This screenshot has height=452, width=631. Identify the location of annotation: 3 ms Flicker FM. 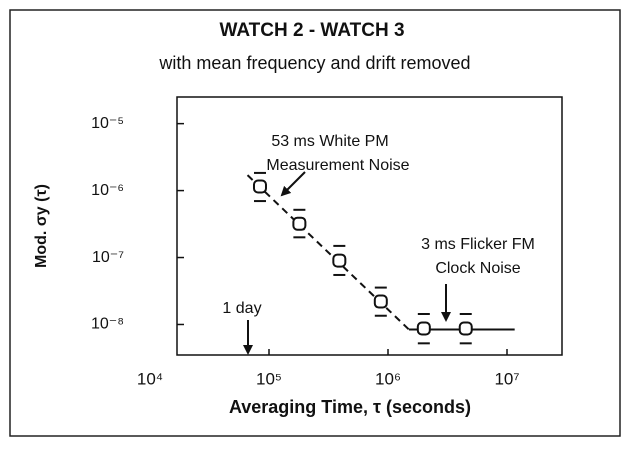
(478, 244).